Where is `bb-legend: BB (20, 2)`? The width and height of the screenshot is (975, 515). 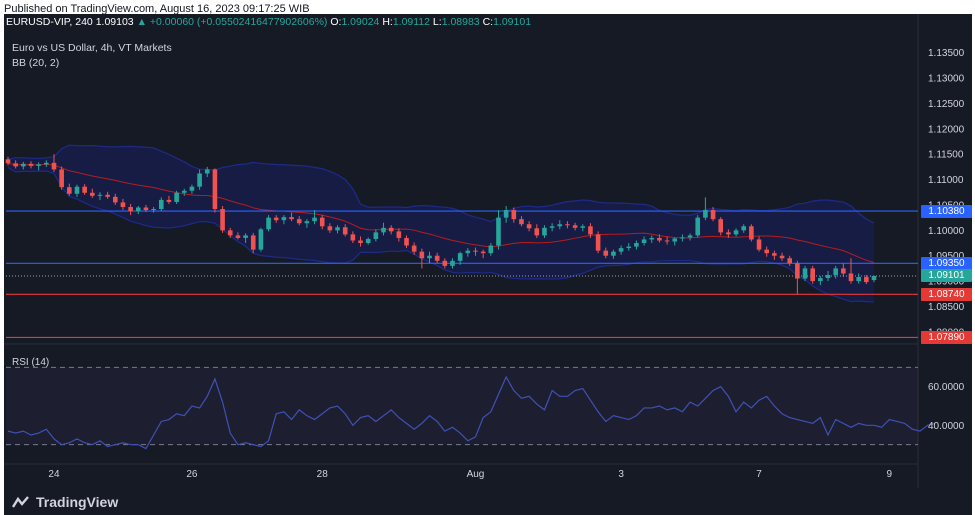 bb-legend: BB (20, 2) is located at coordinates (36, 63).